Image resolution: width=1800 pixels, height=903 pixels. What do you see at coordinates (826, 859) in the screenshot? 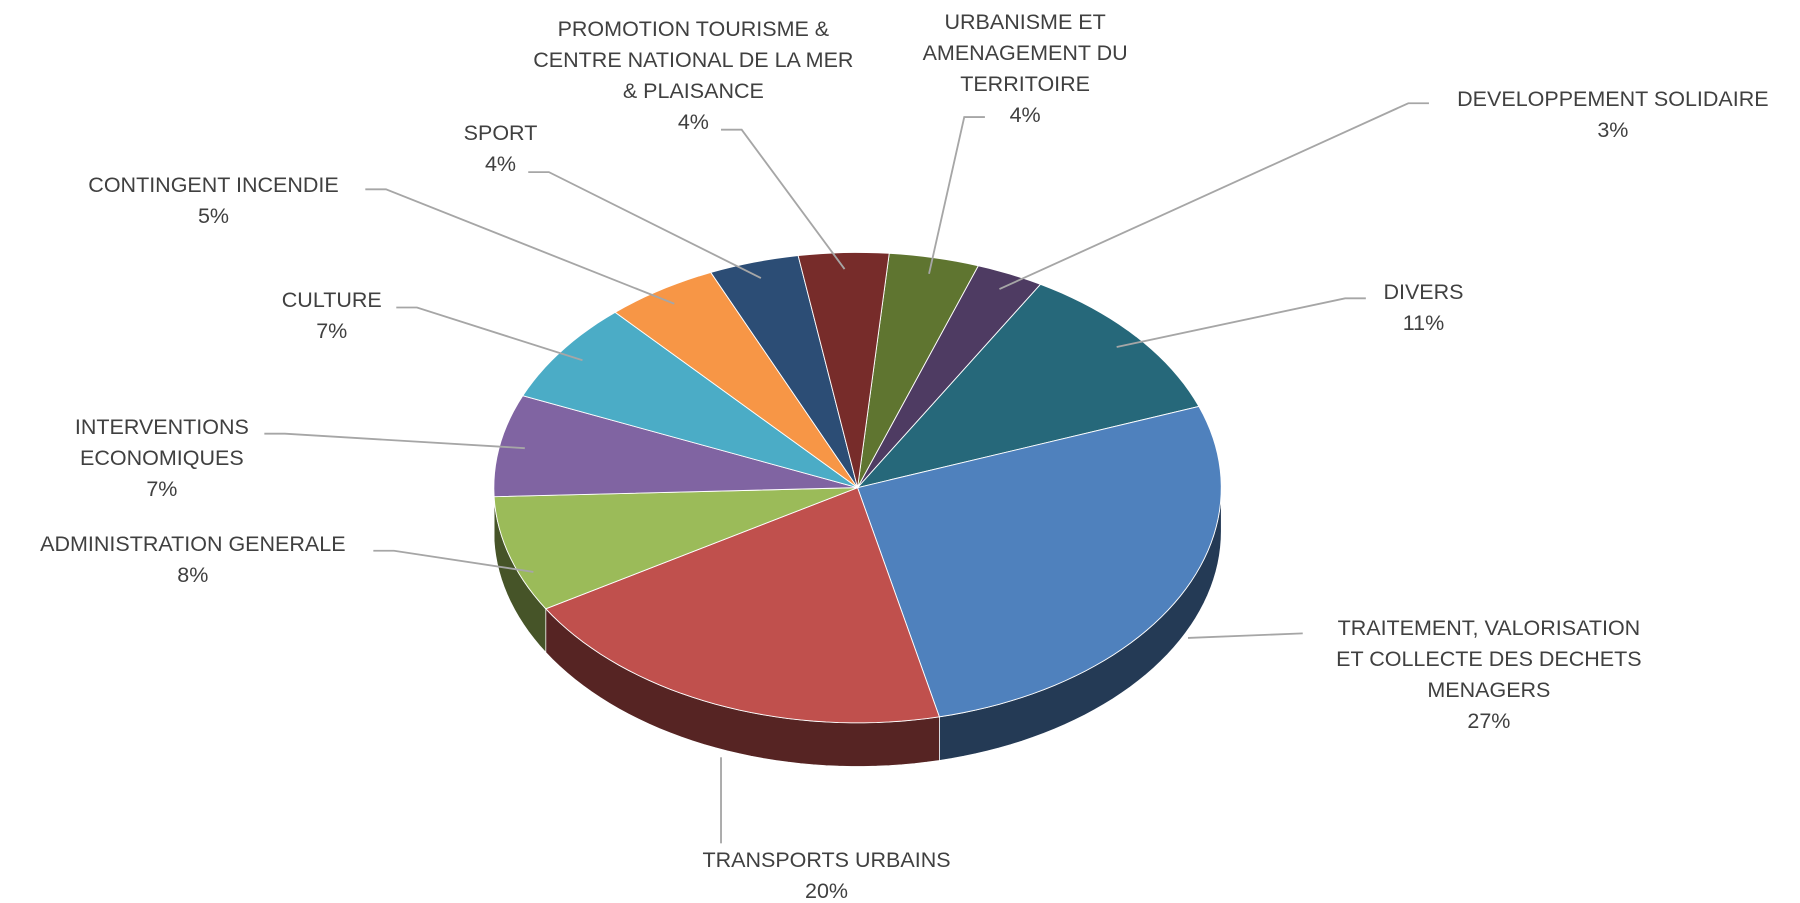
I see `category-label: TRANSPORTS URBAINS` at bounding box center [826, 859].